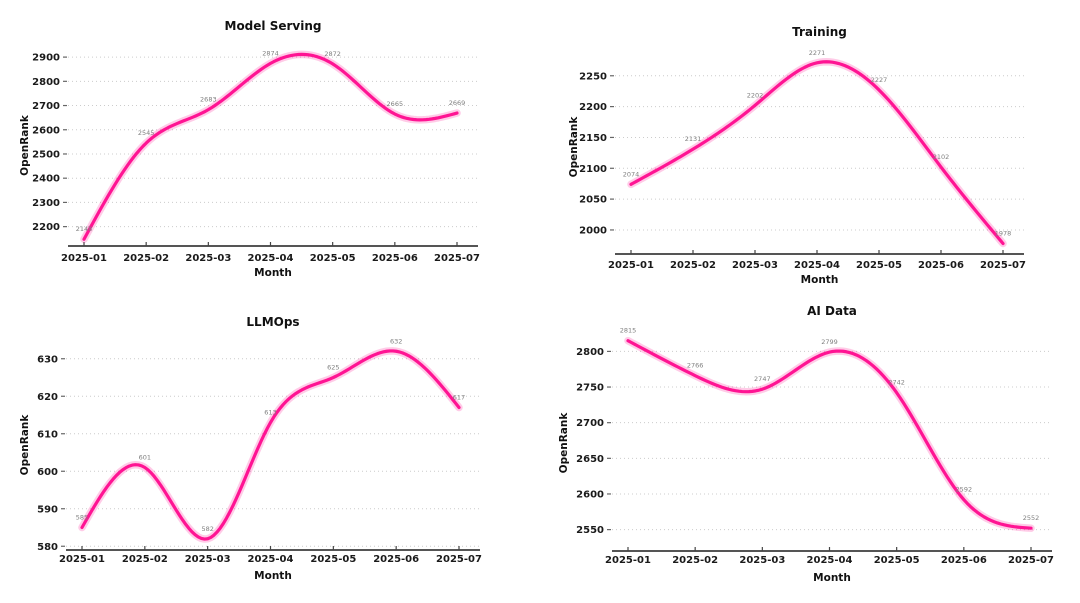 This screenshot has height=603, width=1080. I want to click on data-point-label: 613, so click(270, 413).